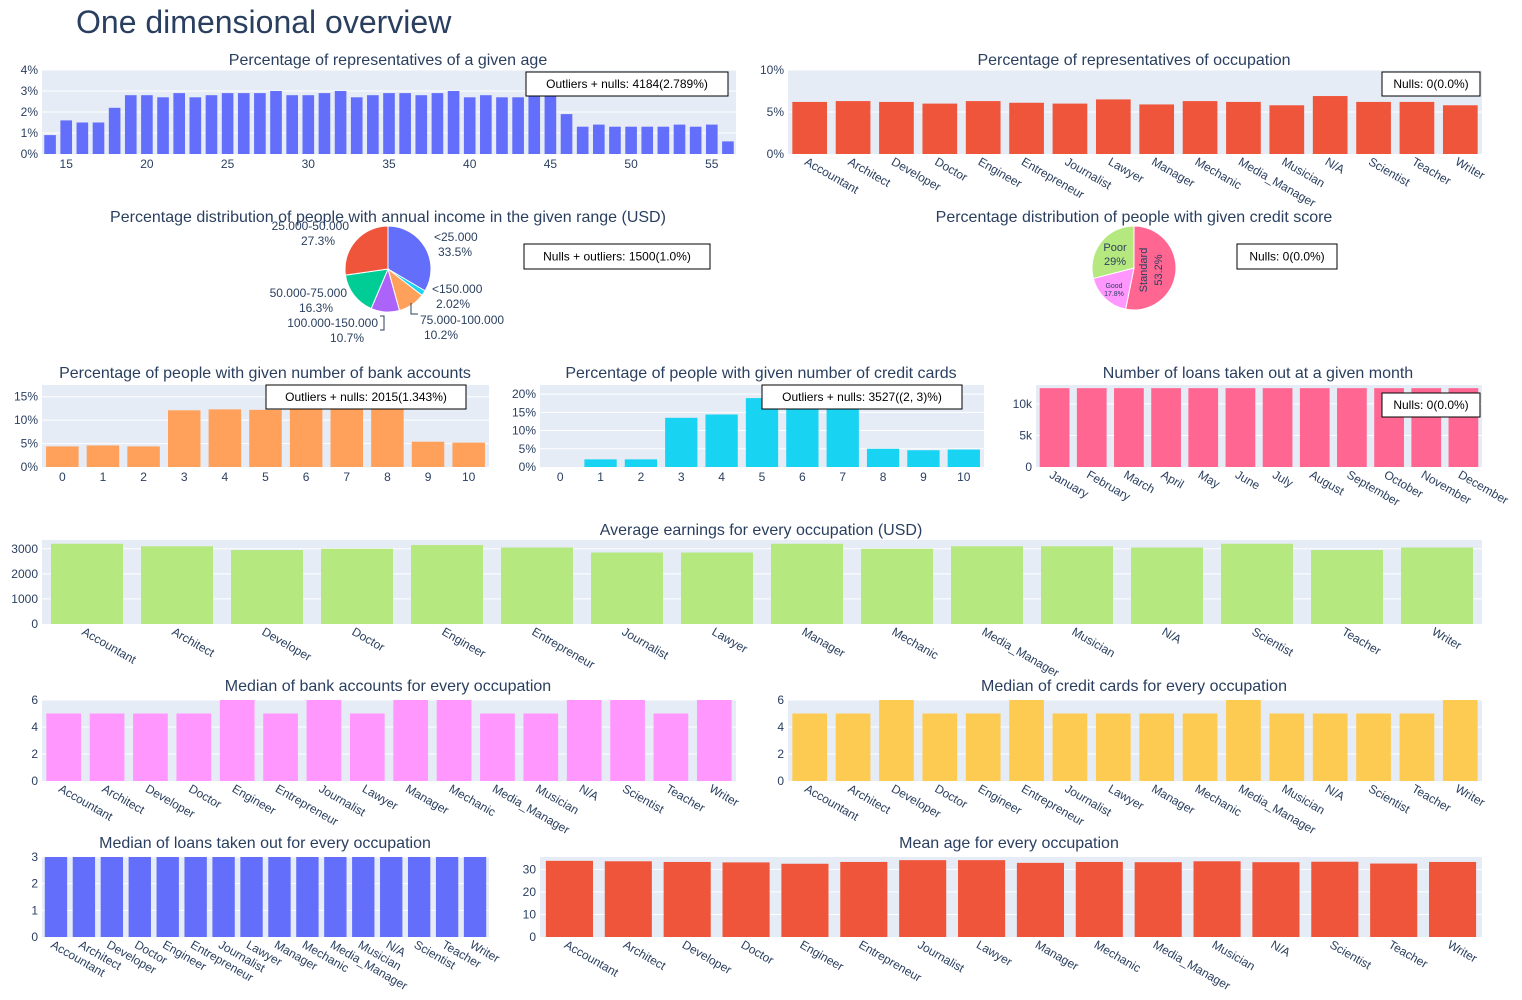 This screenshot has width=1522, height=1000. I want to click on y-tick-label: 30, so click(530, 869).